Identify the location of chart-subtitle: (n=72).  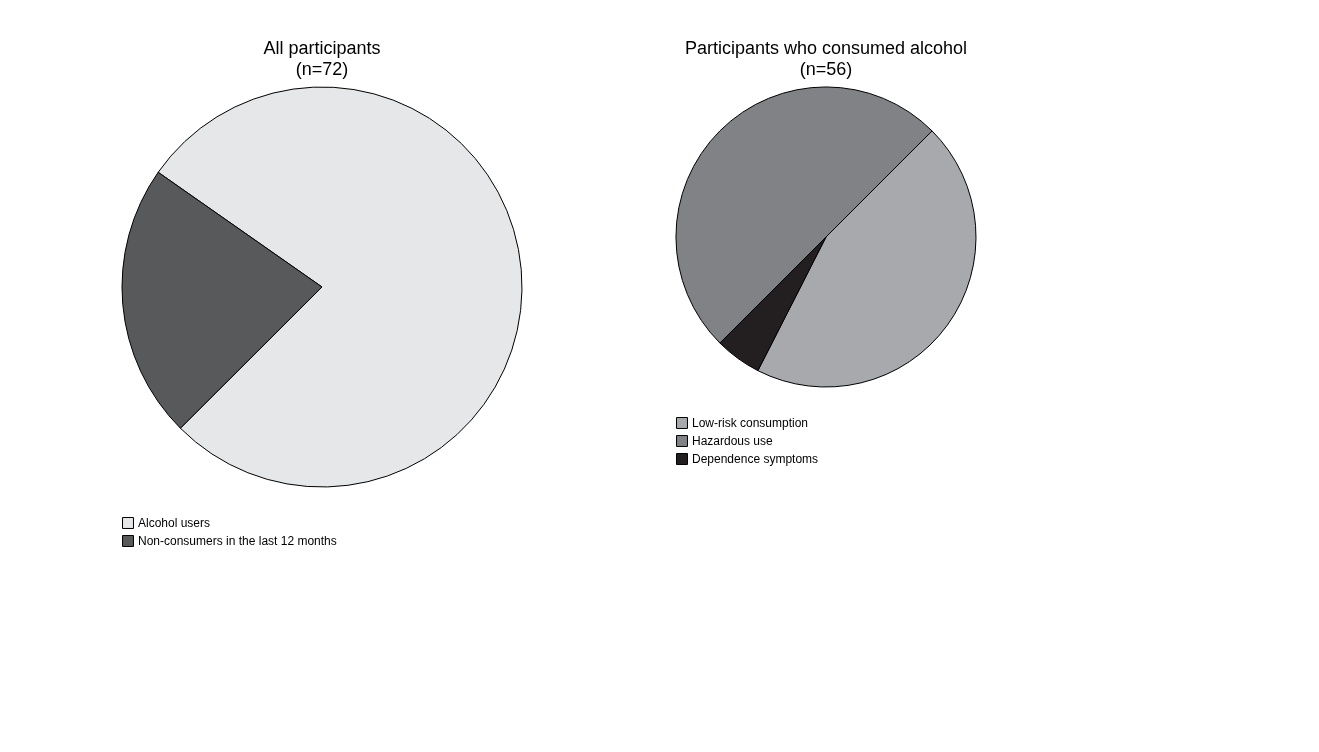
(322, 69).